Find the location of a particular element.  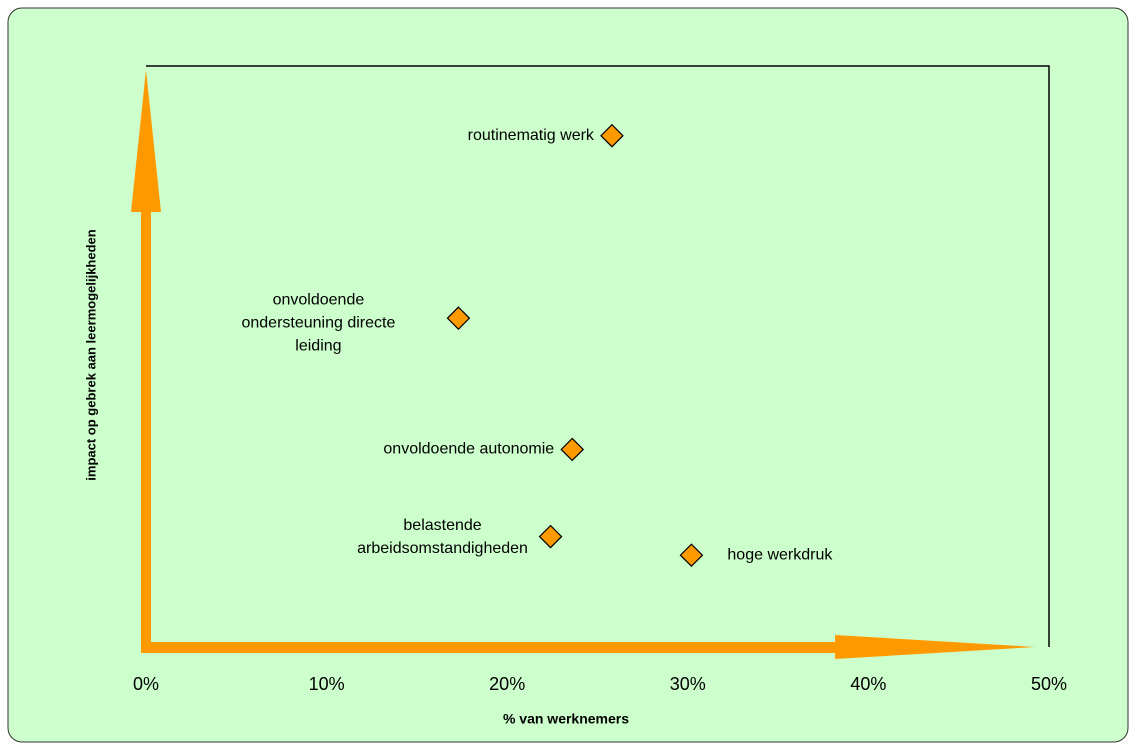

x-axis-label: % van werknemers is located at coordinates (566, 719).